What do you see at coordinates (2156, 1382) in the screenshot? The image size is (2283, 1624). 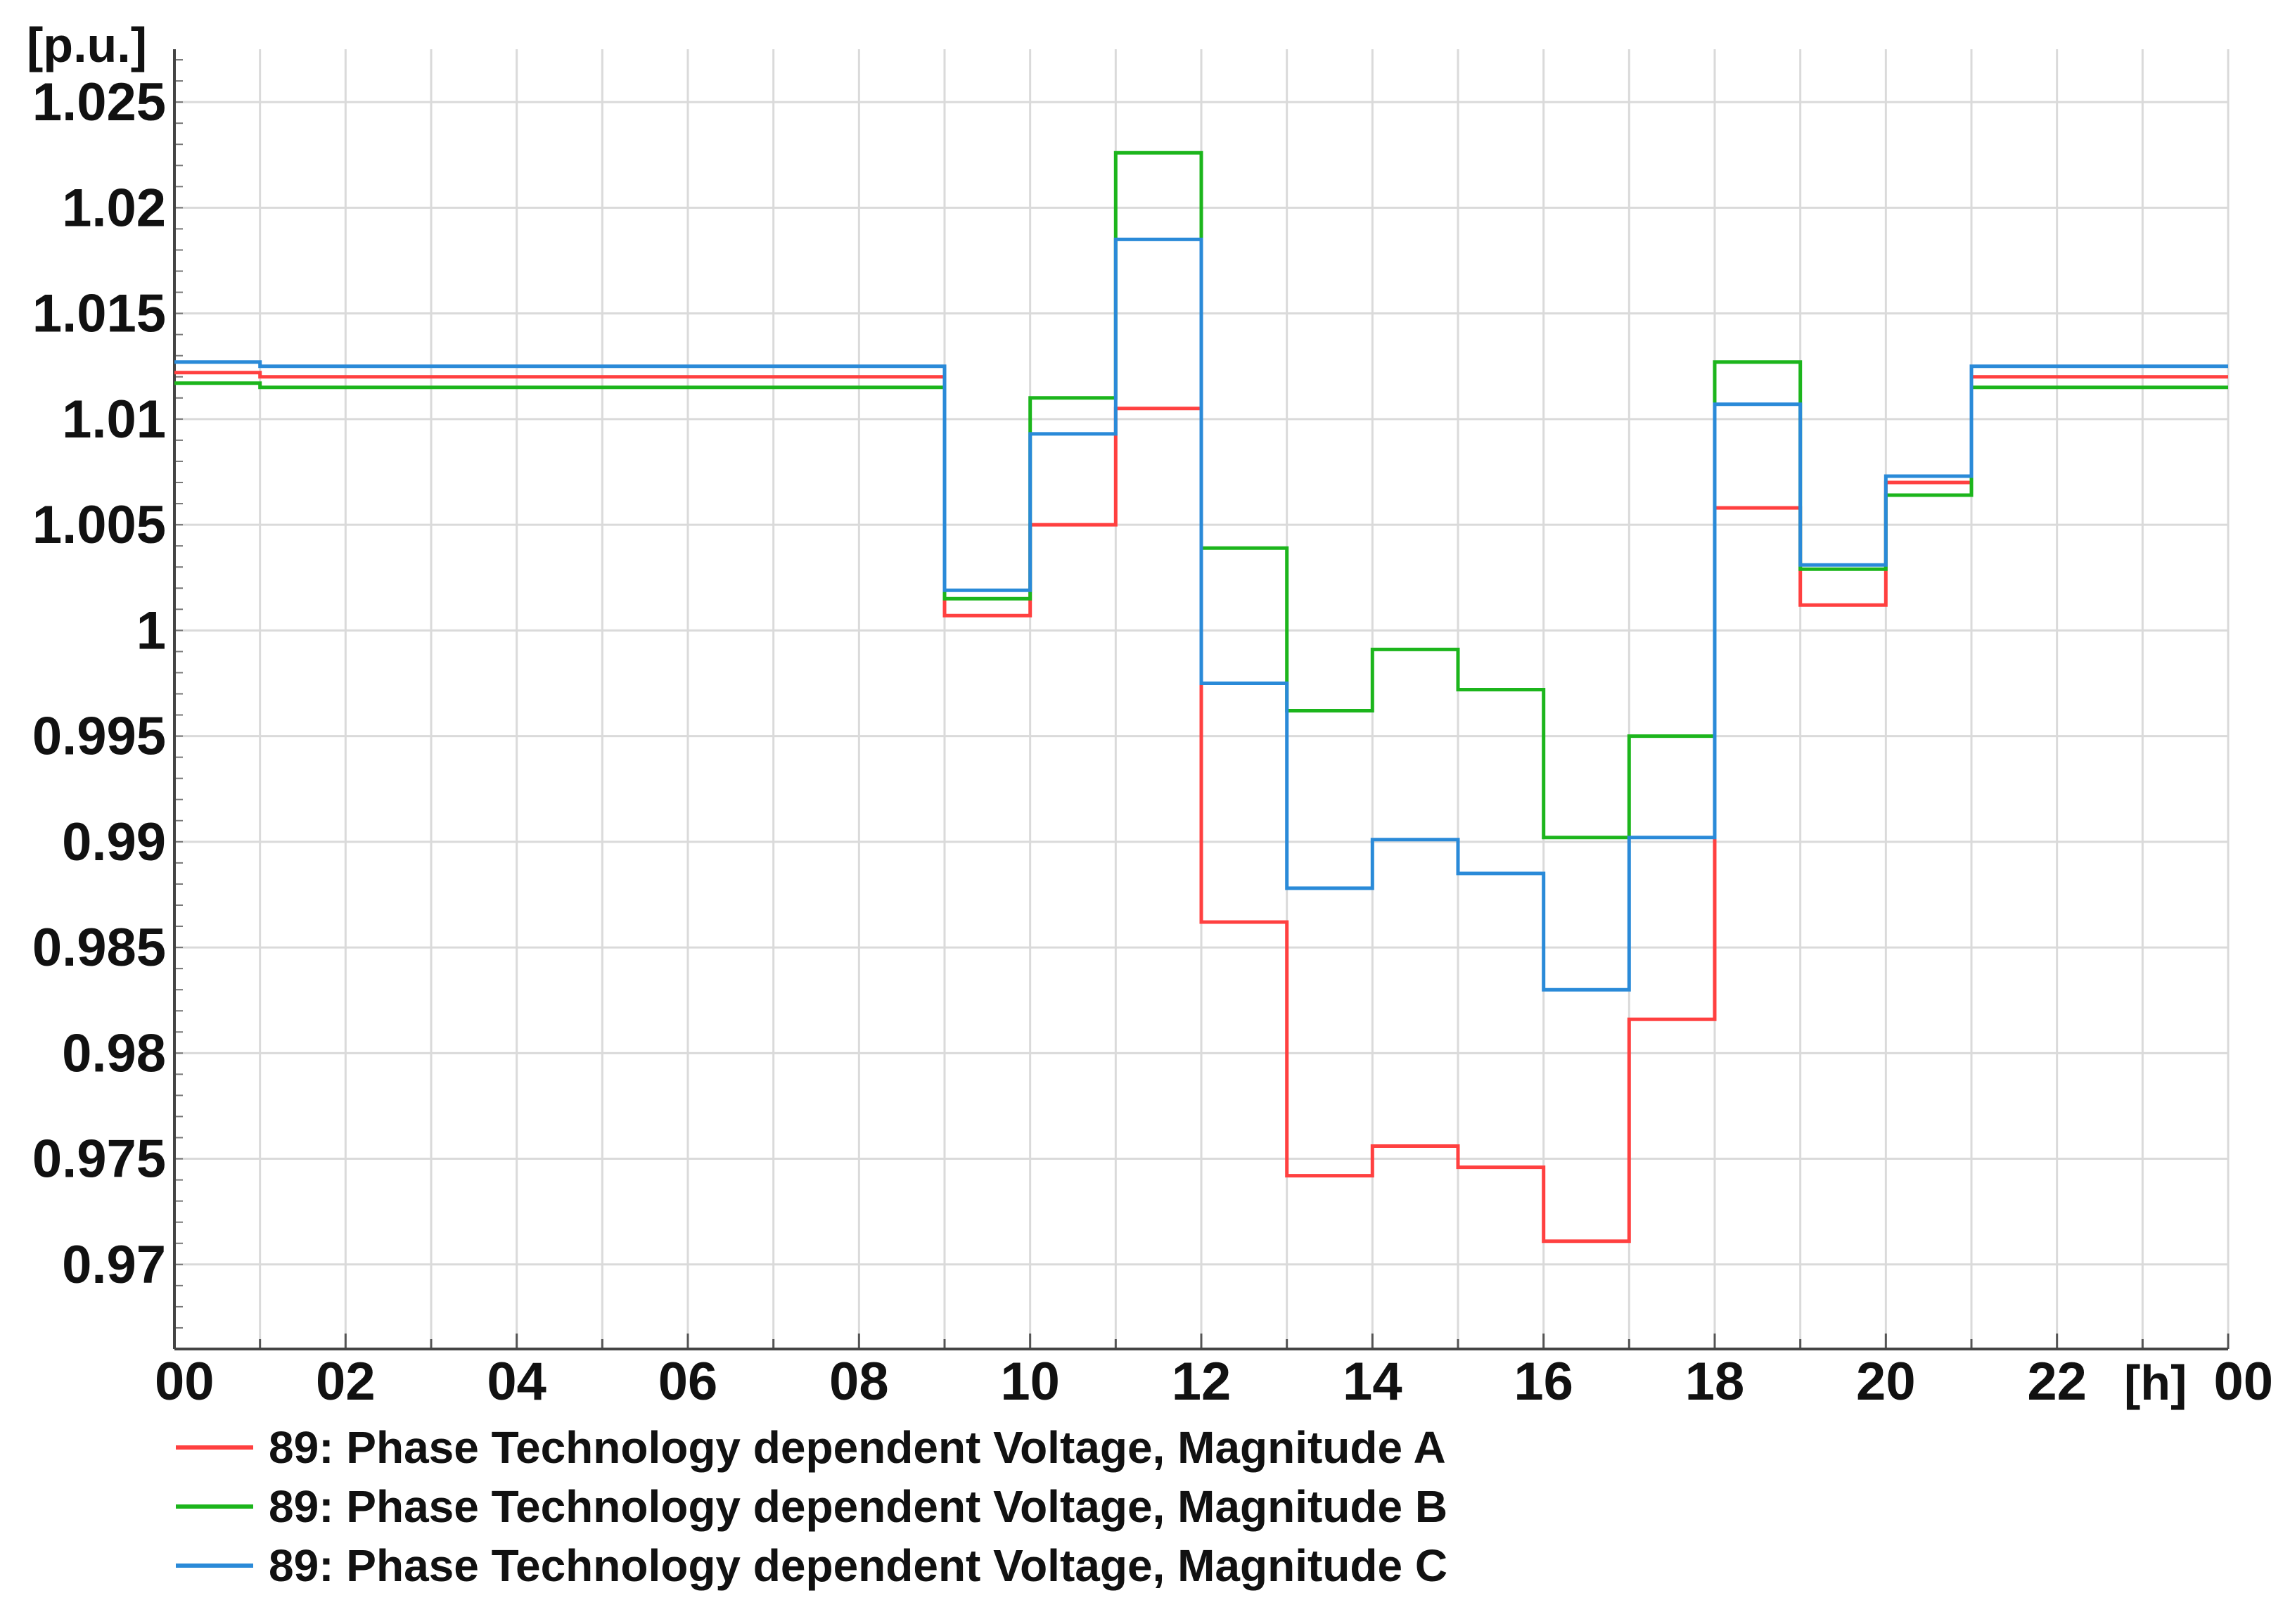 I see `x-axis-unit-label: [h]` at bounding box center [2156, 1382].